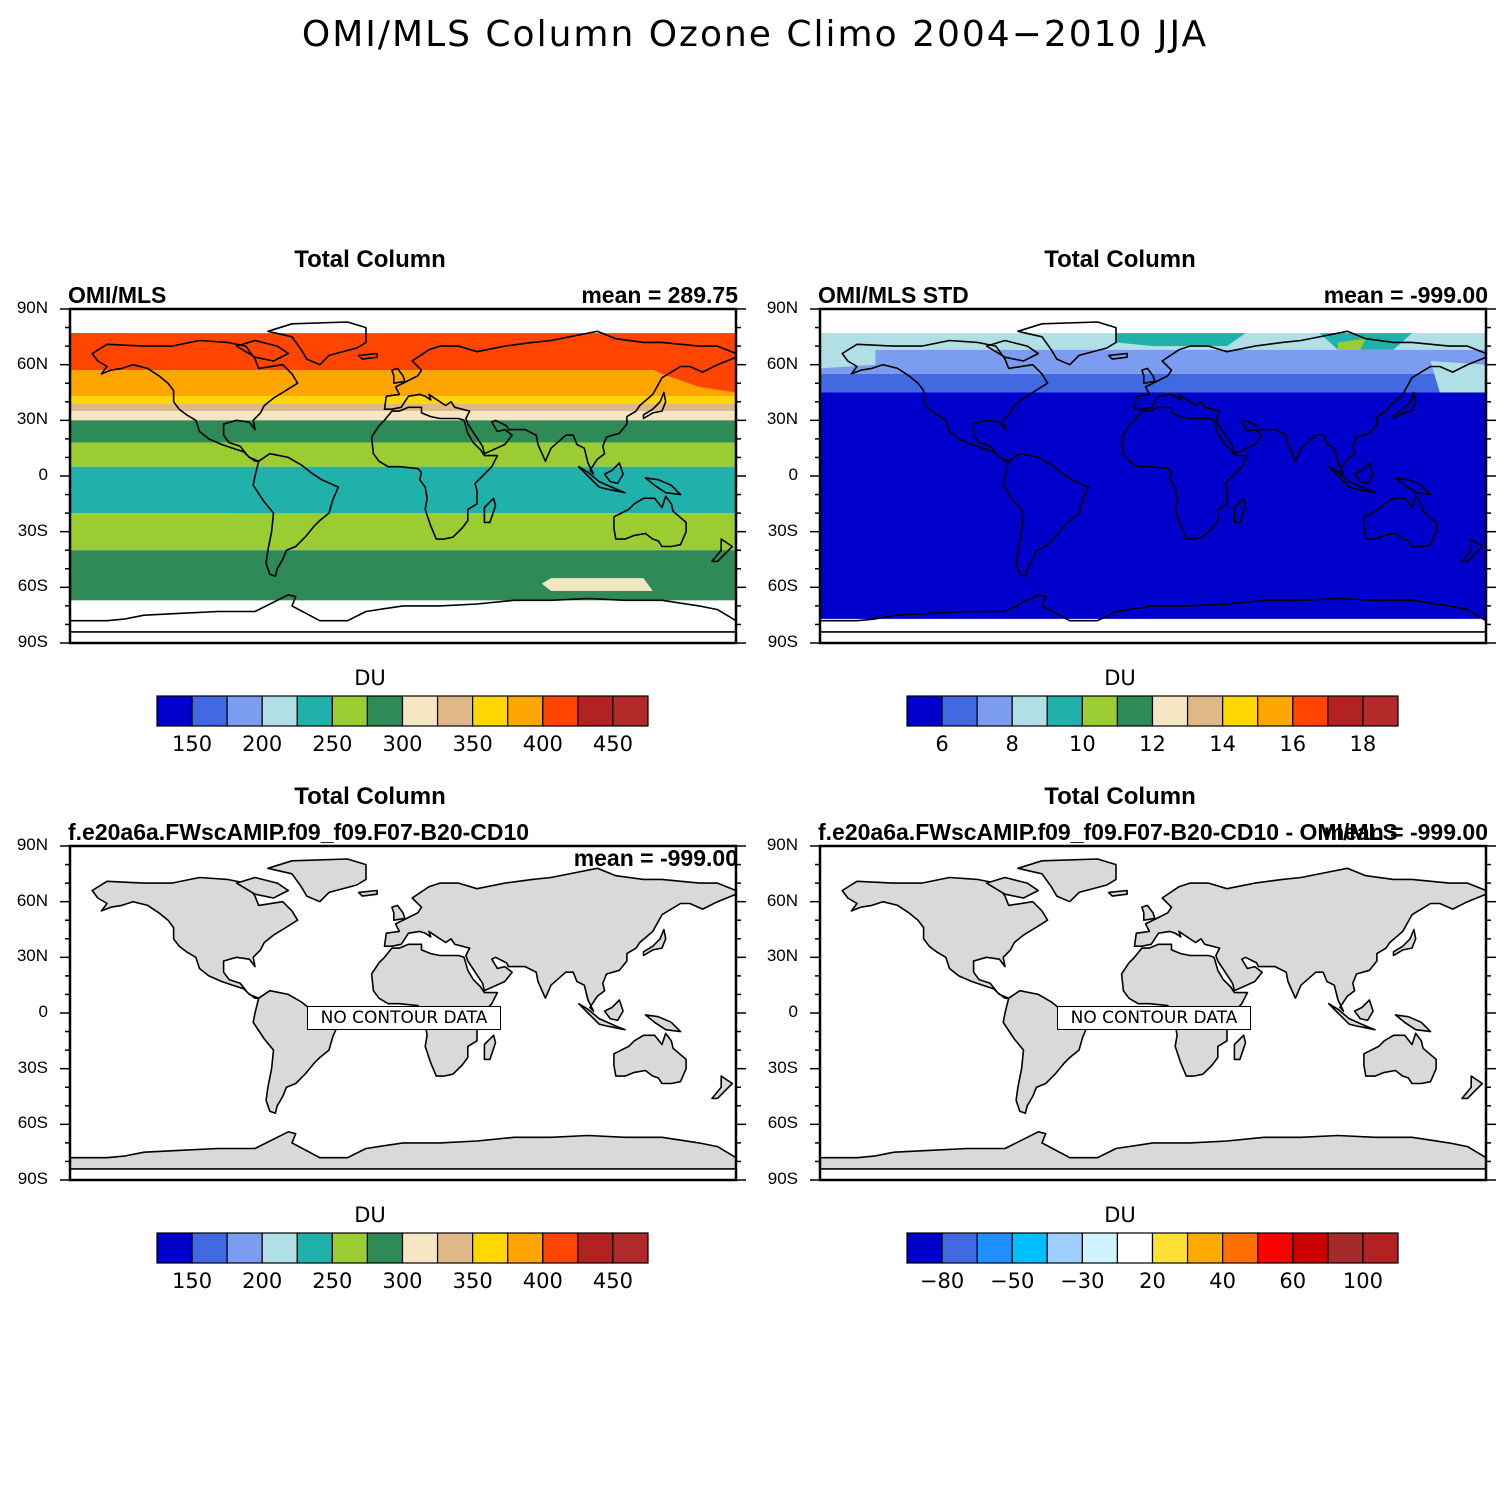 Image resolution: width=1510 pixels, height=1510 pixels. I want to click on colorbar-tick-label: 14, so click(1223, 744).